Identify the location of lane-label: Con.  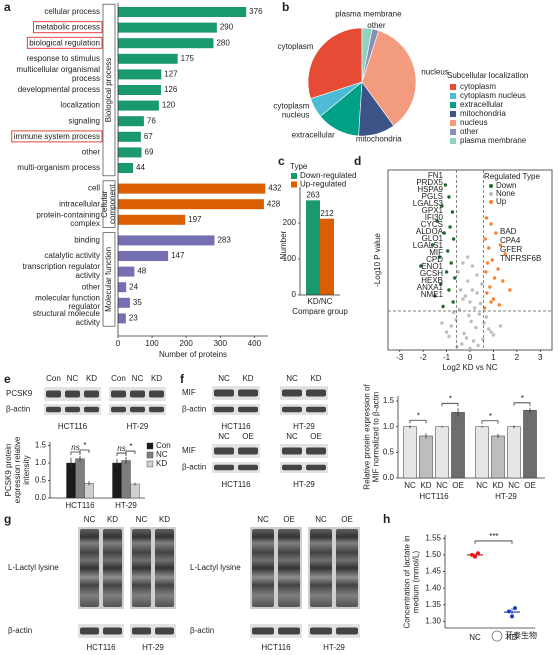
(118, 378).